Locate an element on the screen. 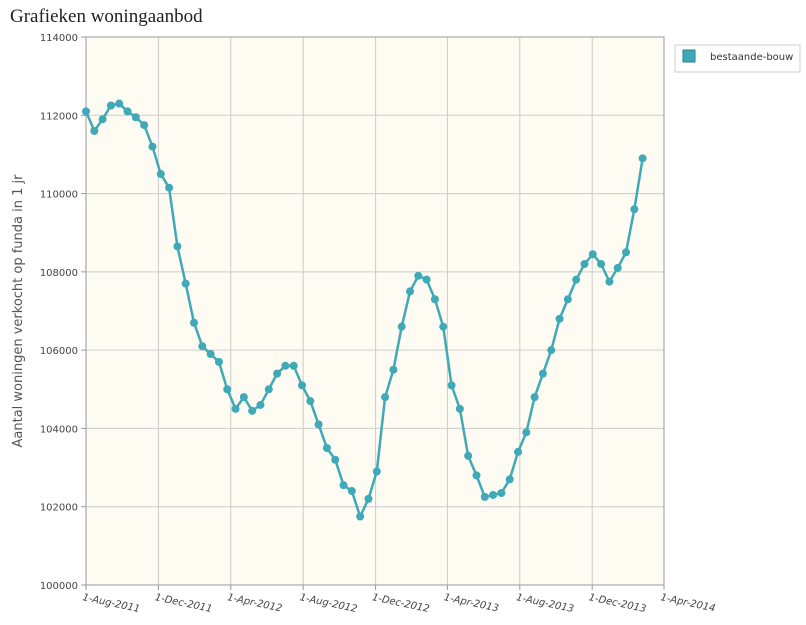  x-tick-label: 1-Dec-2012 is located at coordinates (400, 603).